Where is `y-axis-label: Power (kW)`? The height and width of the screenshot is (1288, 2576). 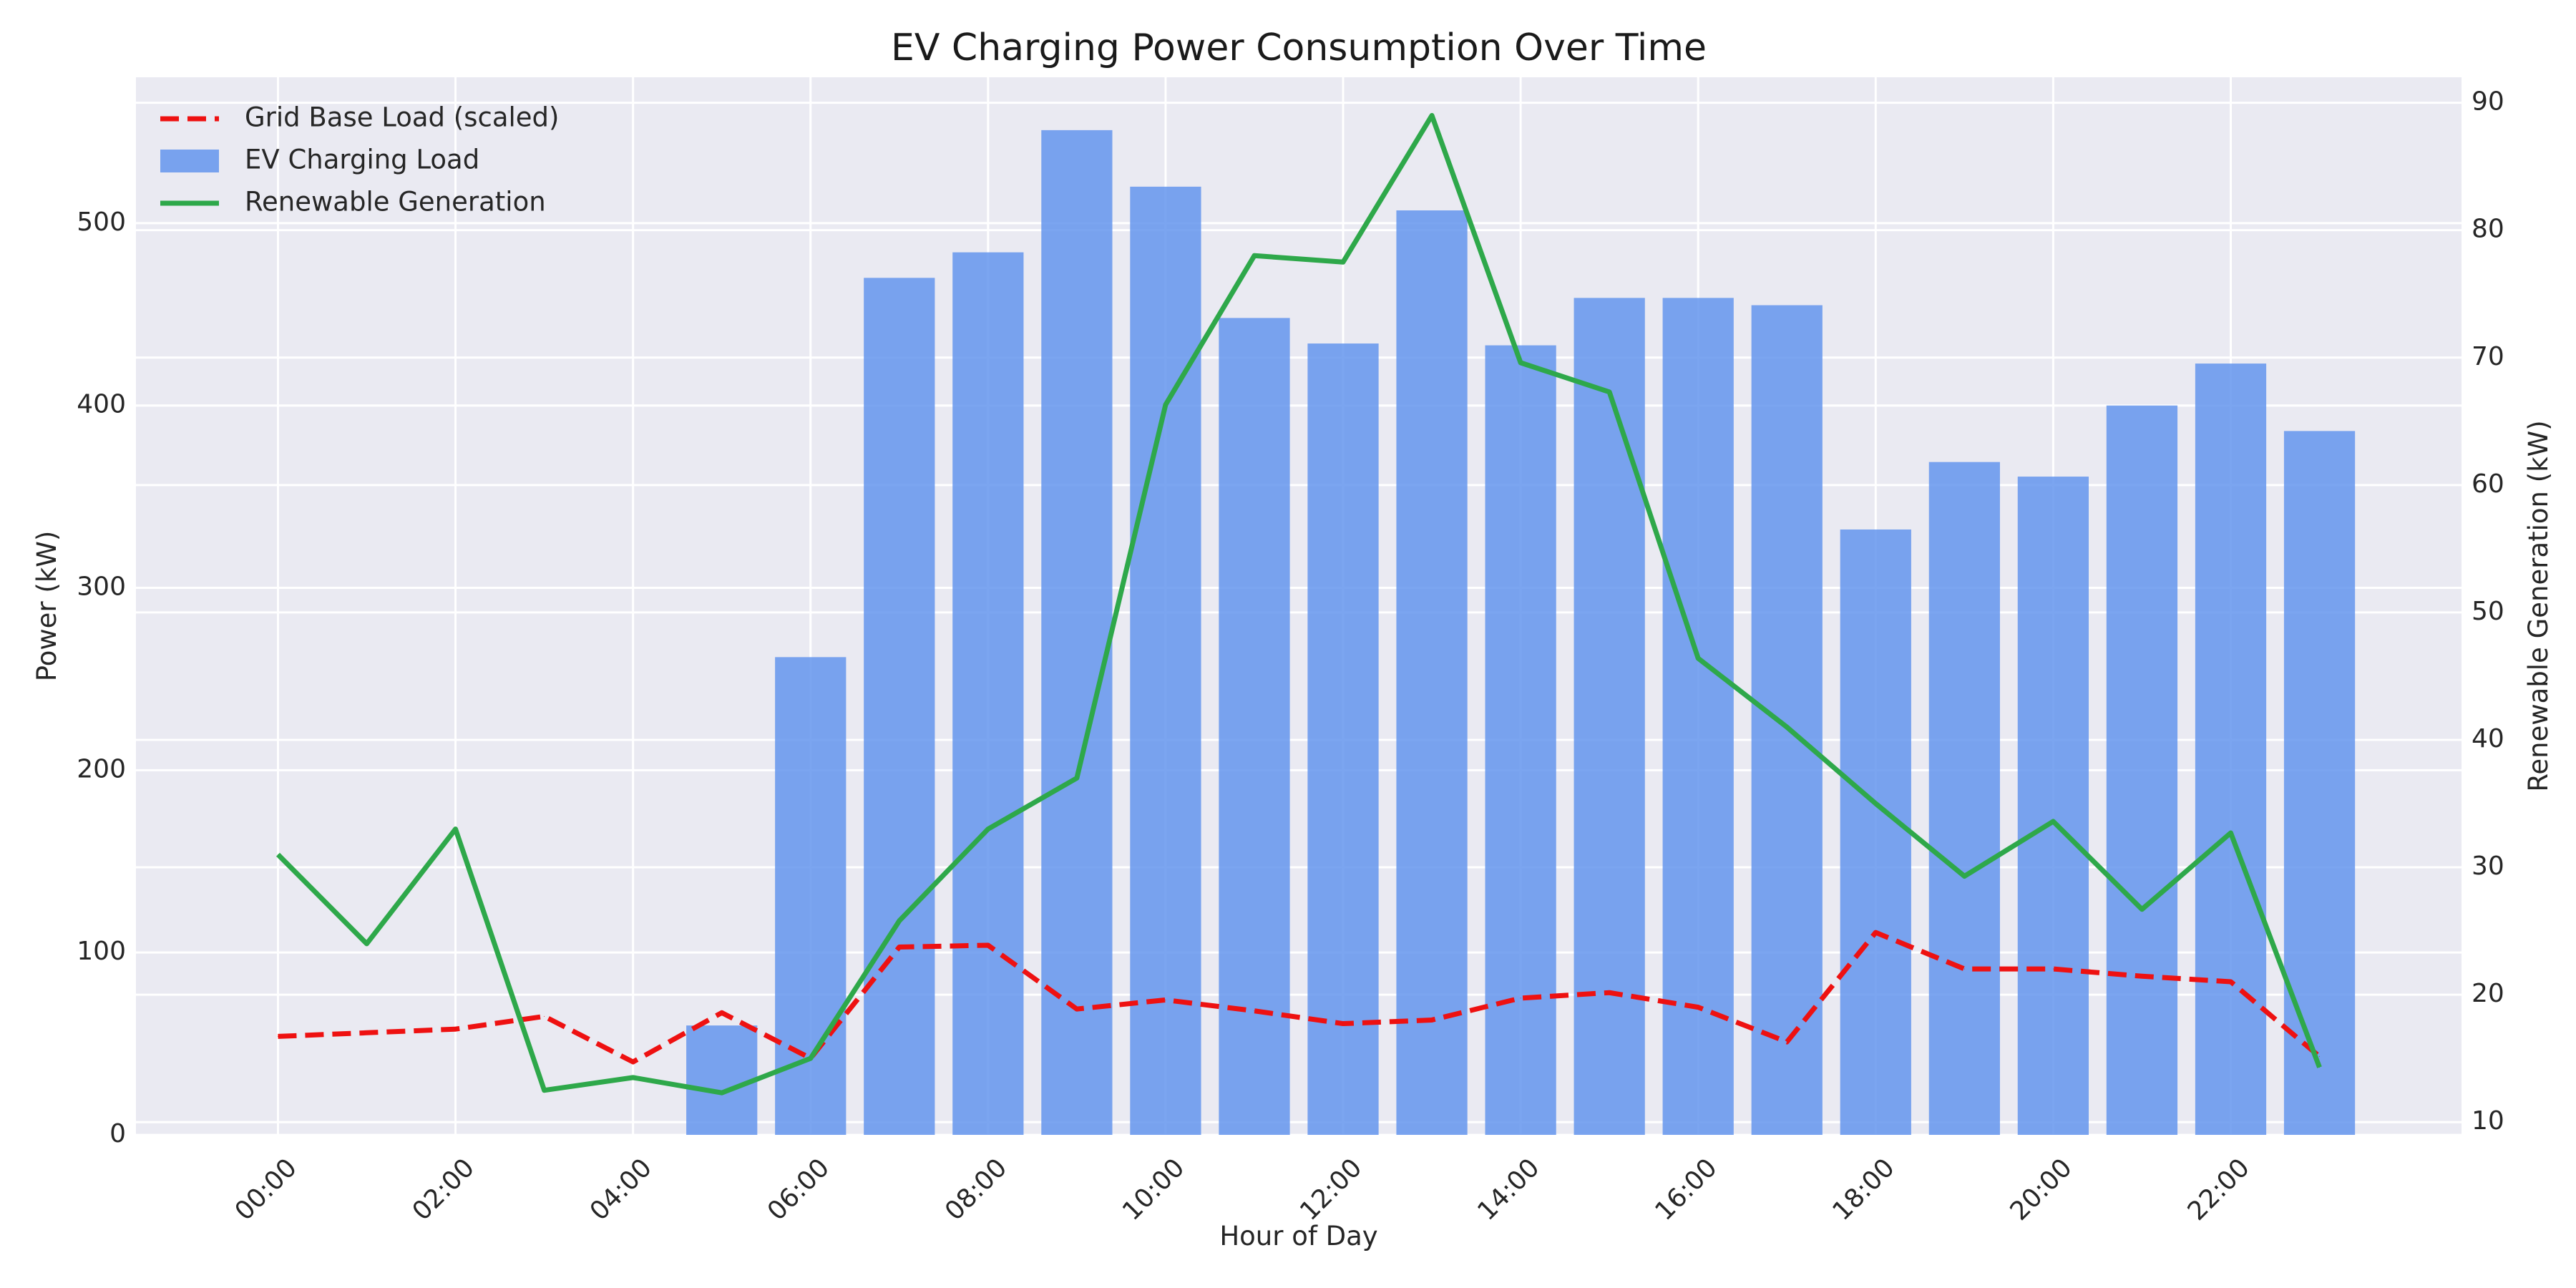 y-axis-label: Power (kW) is located at coordinates (46, 606).